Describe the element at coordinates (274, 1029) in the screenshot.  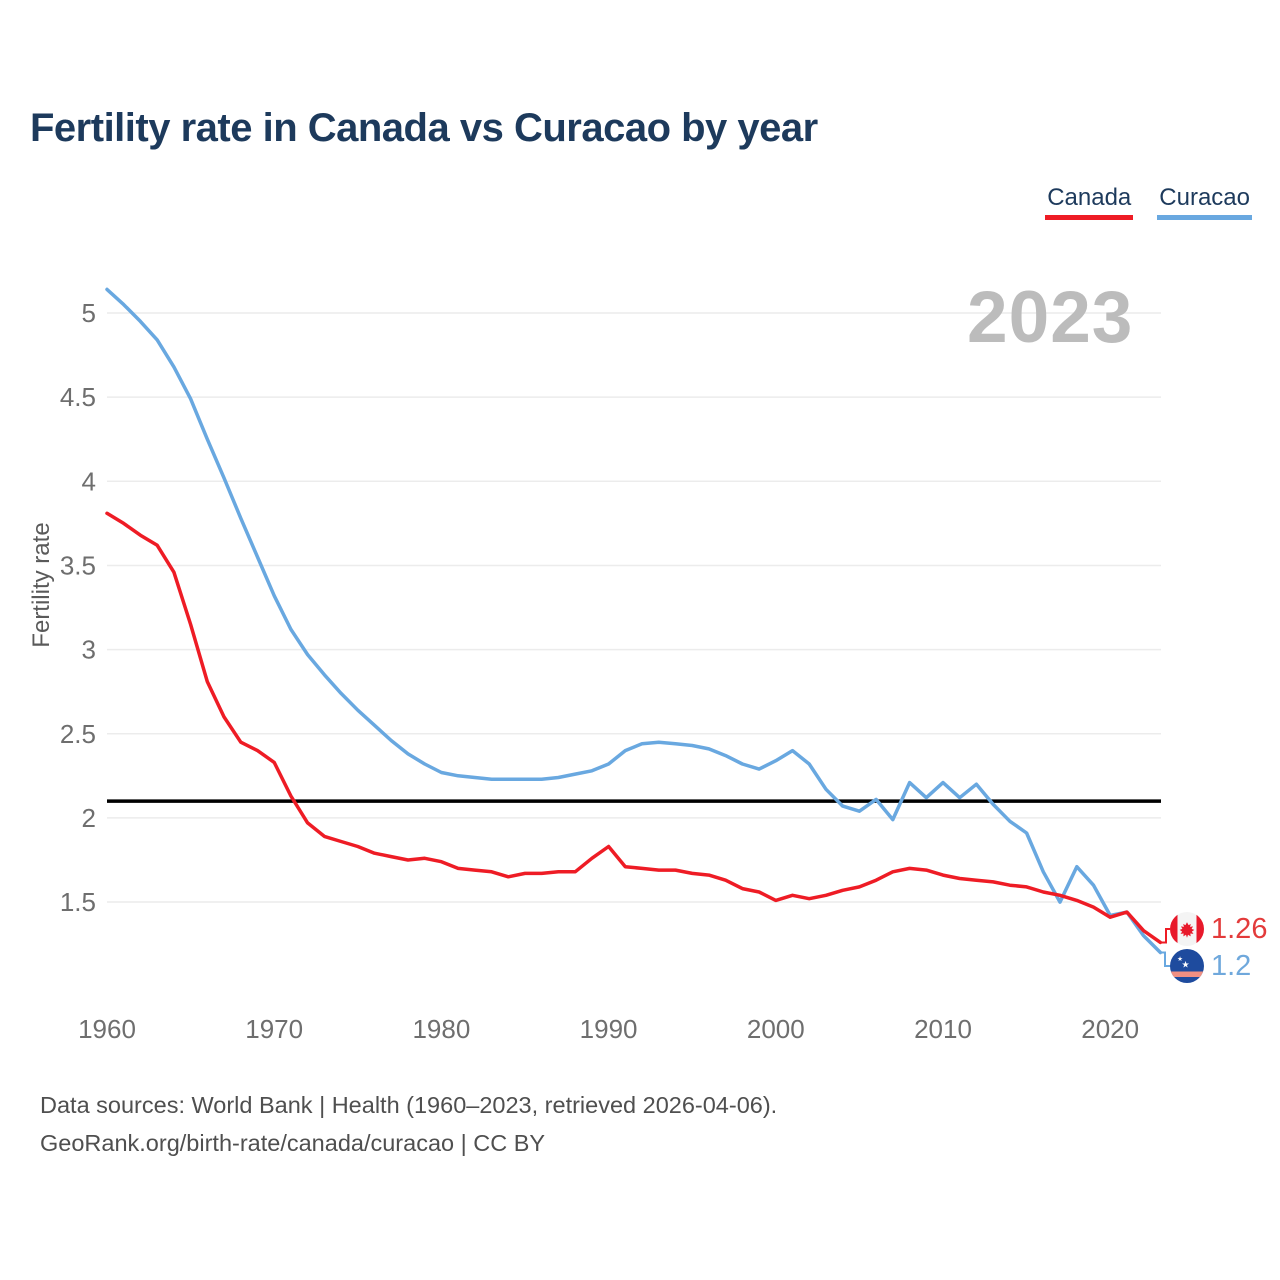
I see `x-tick-label: 1970` at that location.